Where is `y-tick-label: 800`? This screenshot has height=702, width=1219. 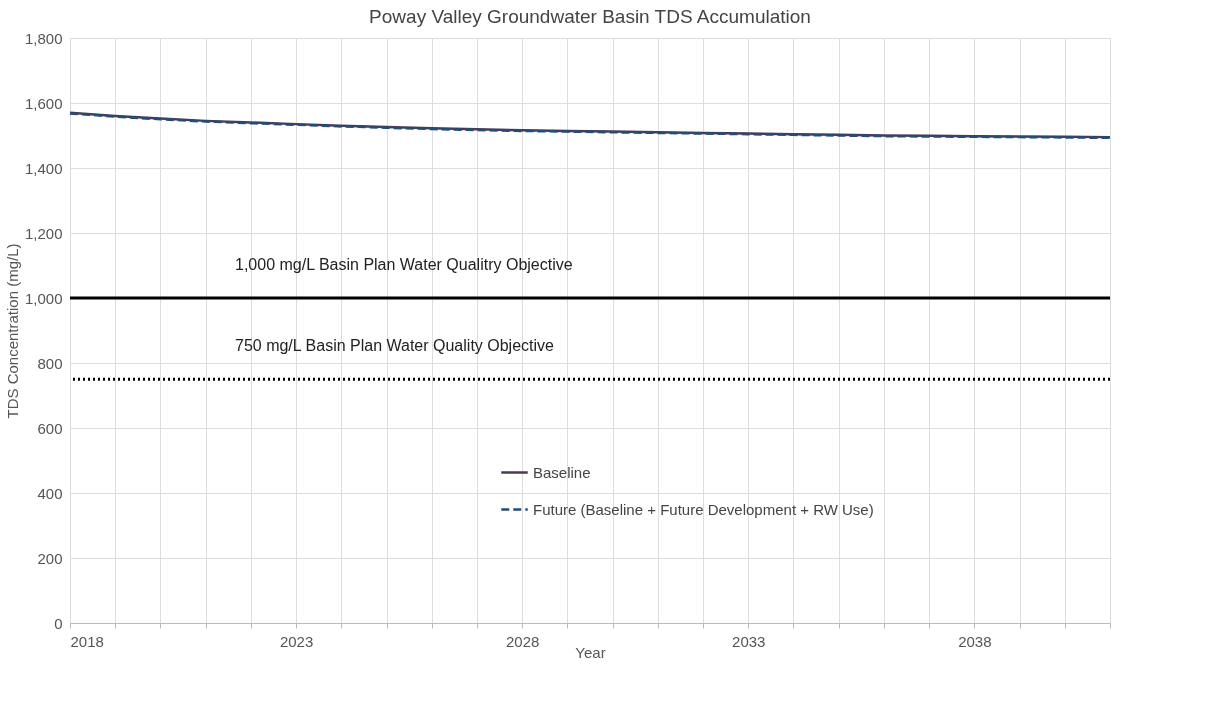 y-tick-label: 800 is located at coordinates (50, 363).